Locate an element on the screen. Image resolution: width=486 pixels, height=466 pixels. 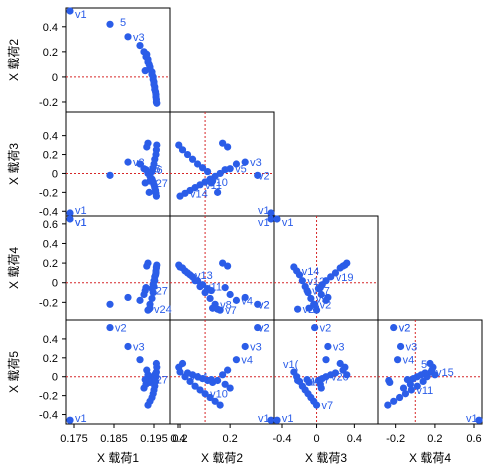
y-tick-label: 0.4 is located at coordinates (50, 28).